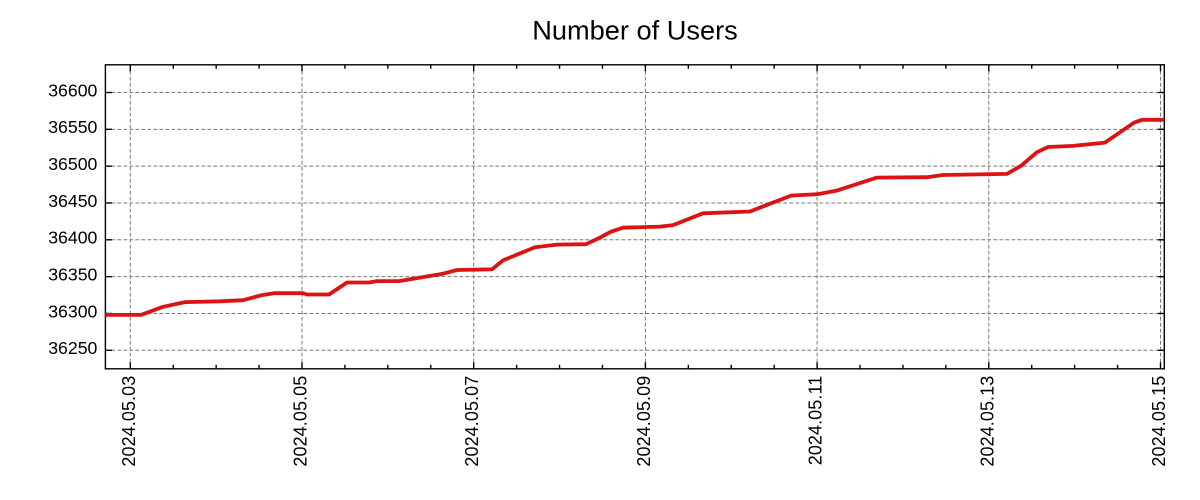  Describe the element at coordinates (72, 201) in the screenshot. I see `svg-text: 36450` at that location.